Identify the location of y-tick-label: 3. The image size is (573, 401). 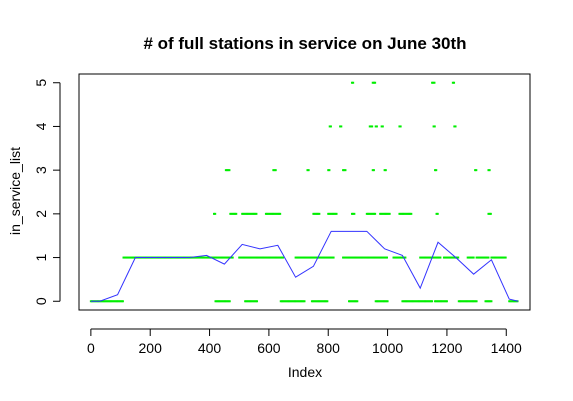
(41, 170).